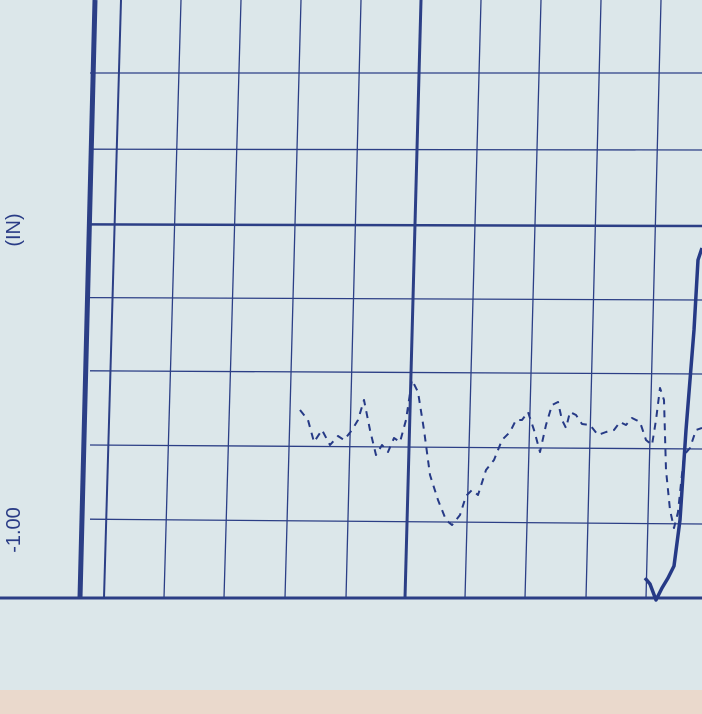 This screenshot has height=714, width=702. What do you see at coordinates (87, 299) in the screenshot?
I see `y-axis-line` at bounding box center [87, 299].